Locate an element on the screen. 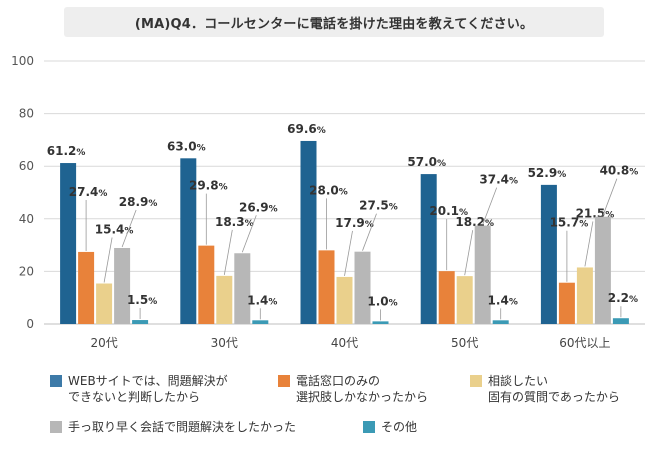 This screenshot has height=450, width=670. y-tick-label-0: 0 is located at coordinates (30, 324).